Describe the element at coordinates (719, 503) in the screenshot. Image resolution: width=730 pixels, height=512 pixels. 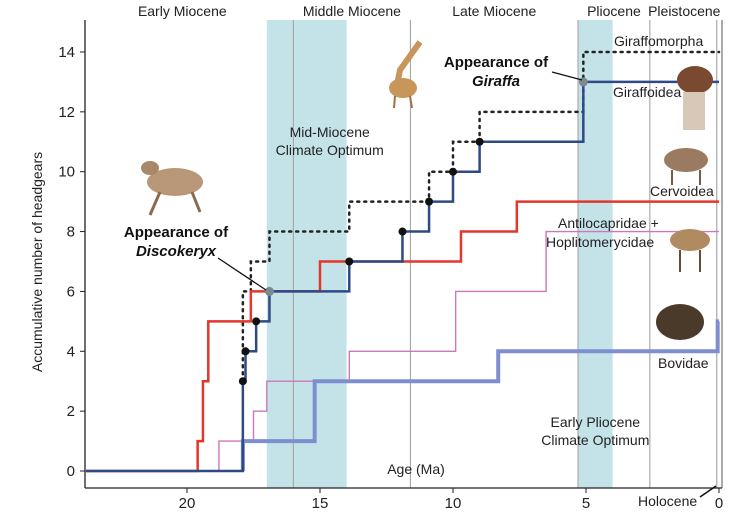
I see `x-tick-label: 0` at that location.